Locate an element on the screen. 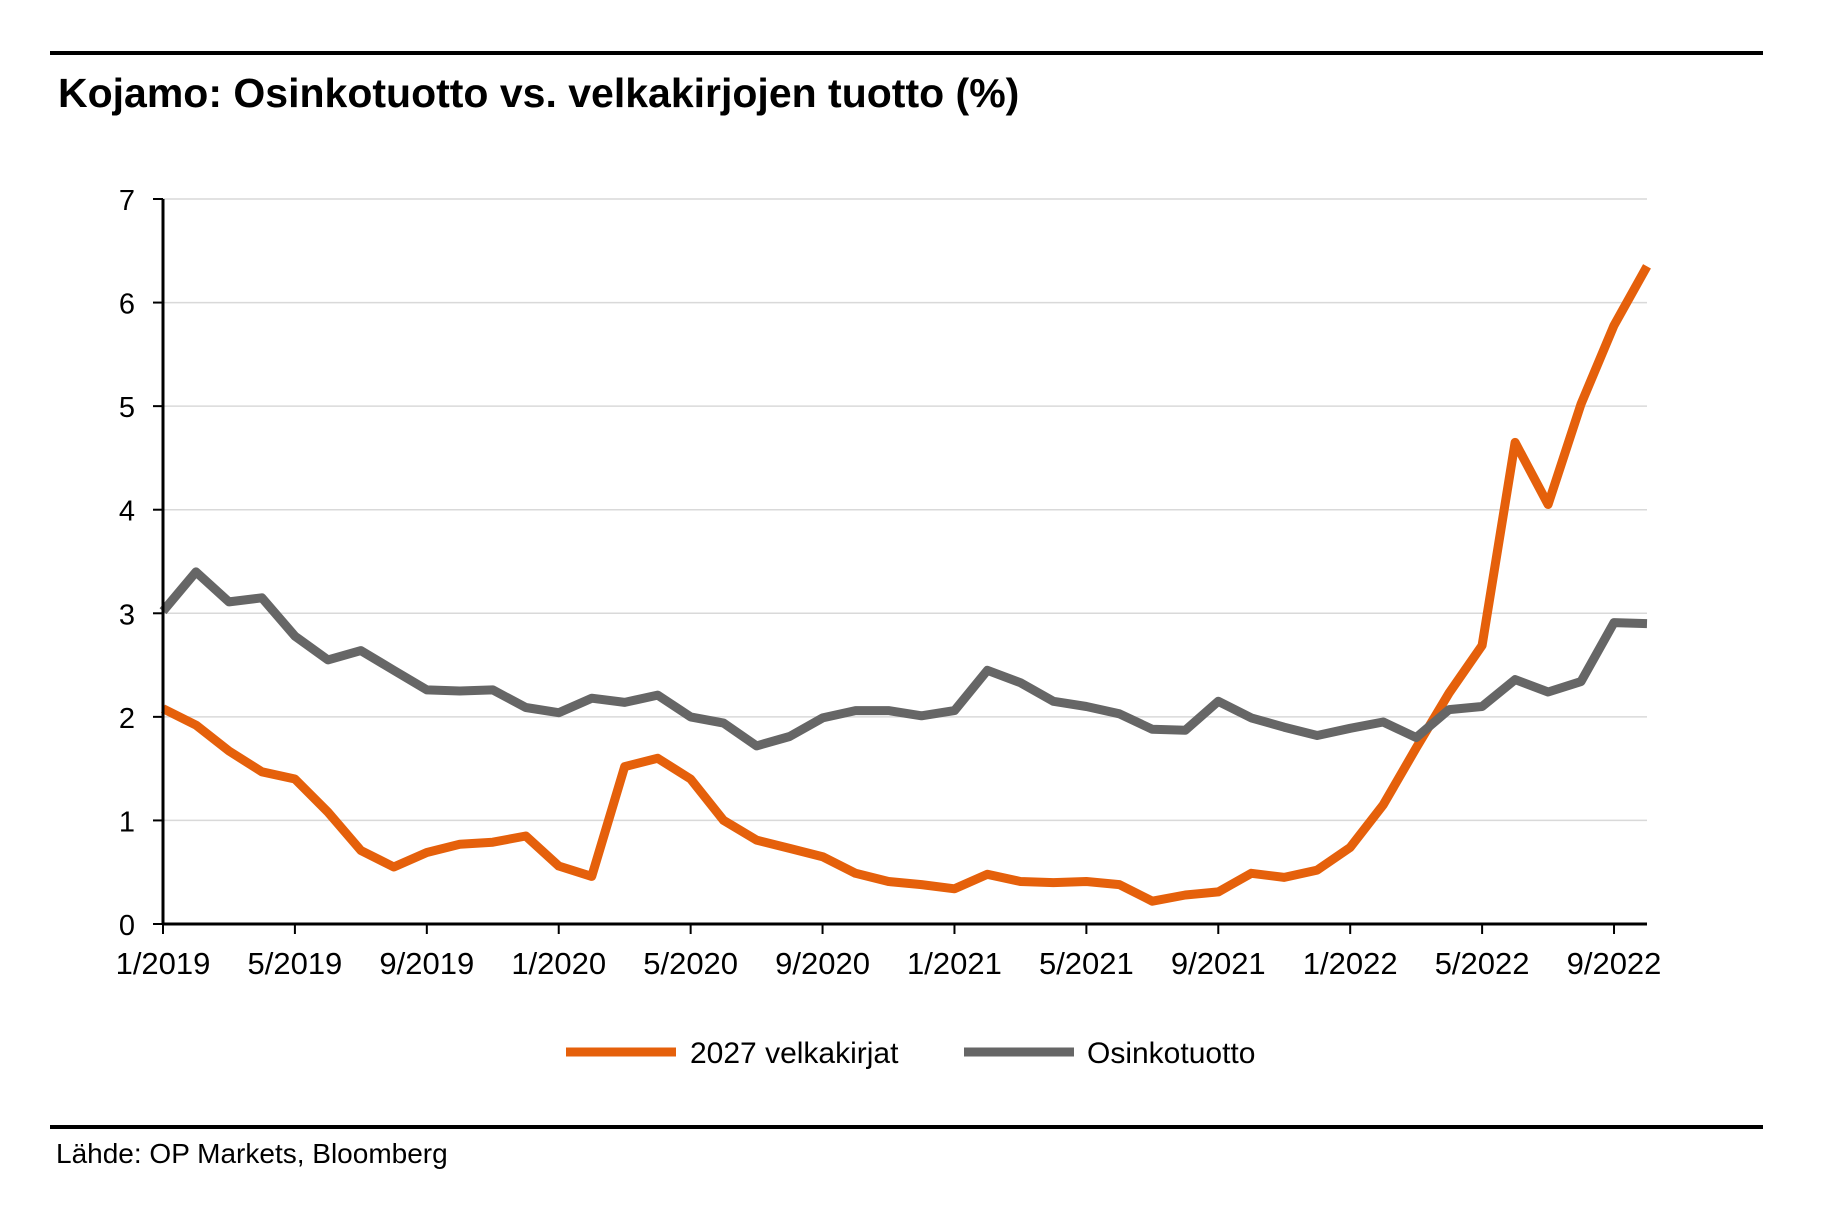  y-tick-label: 2 is located at coordinates (127, 719).